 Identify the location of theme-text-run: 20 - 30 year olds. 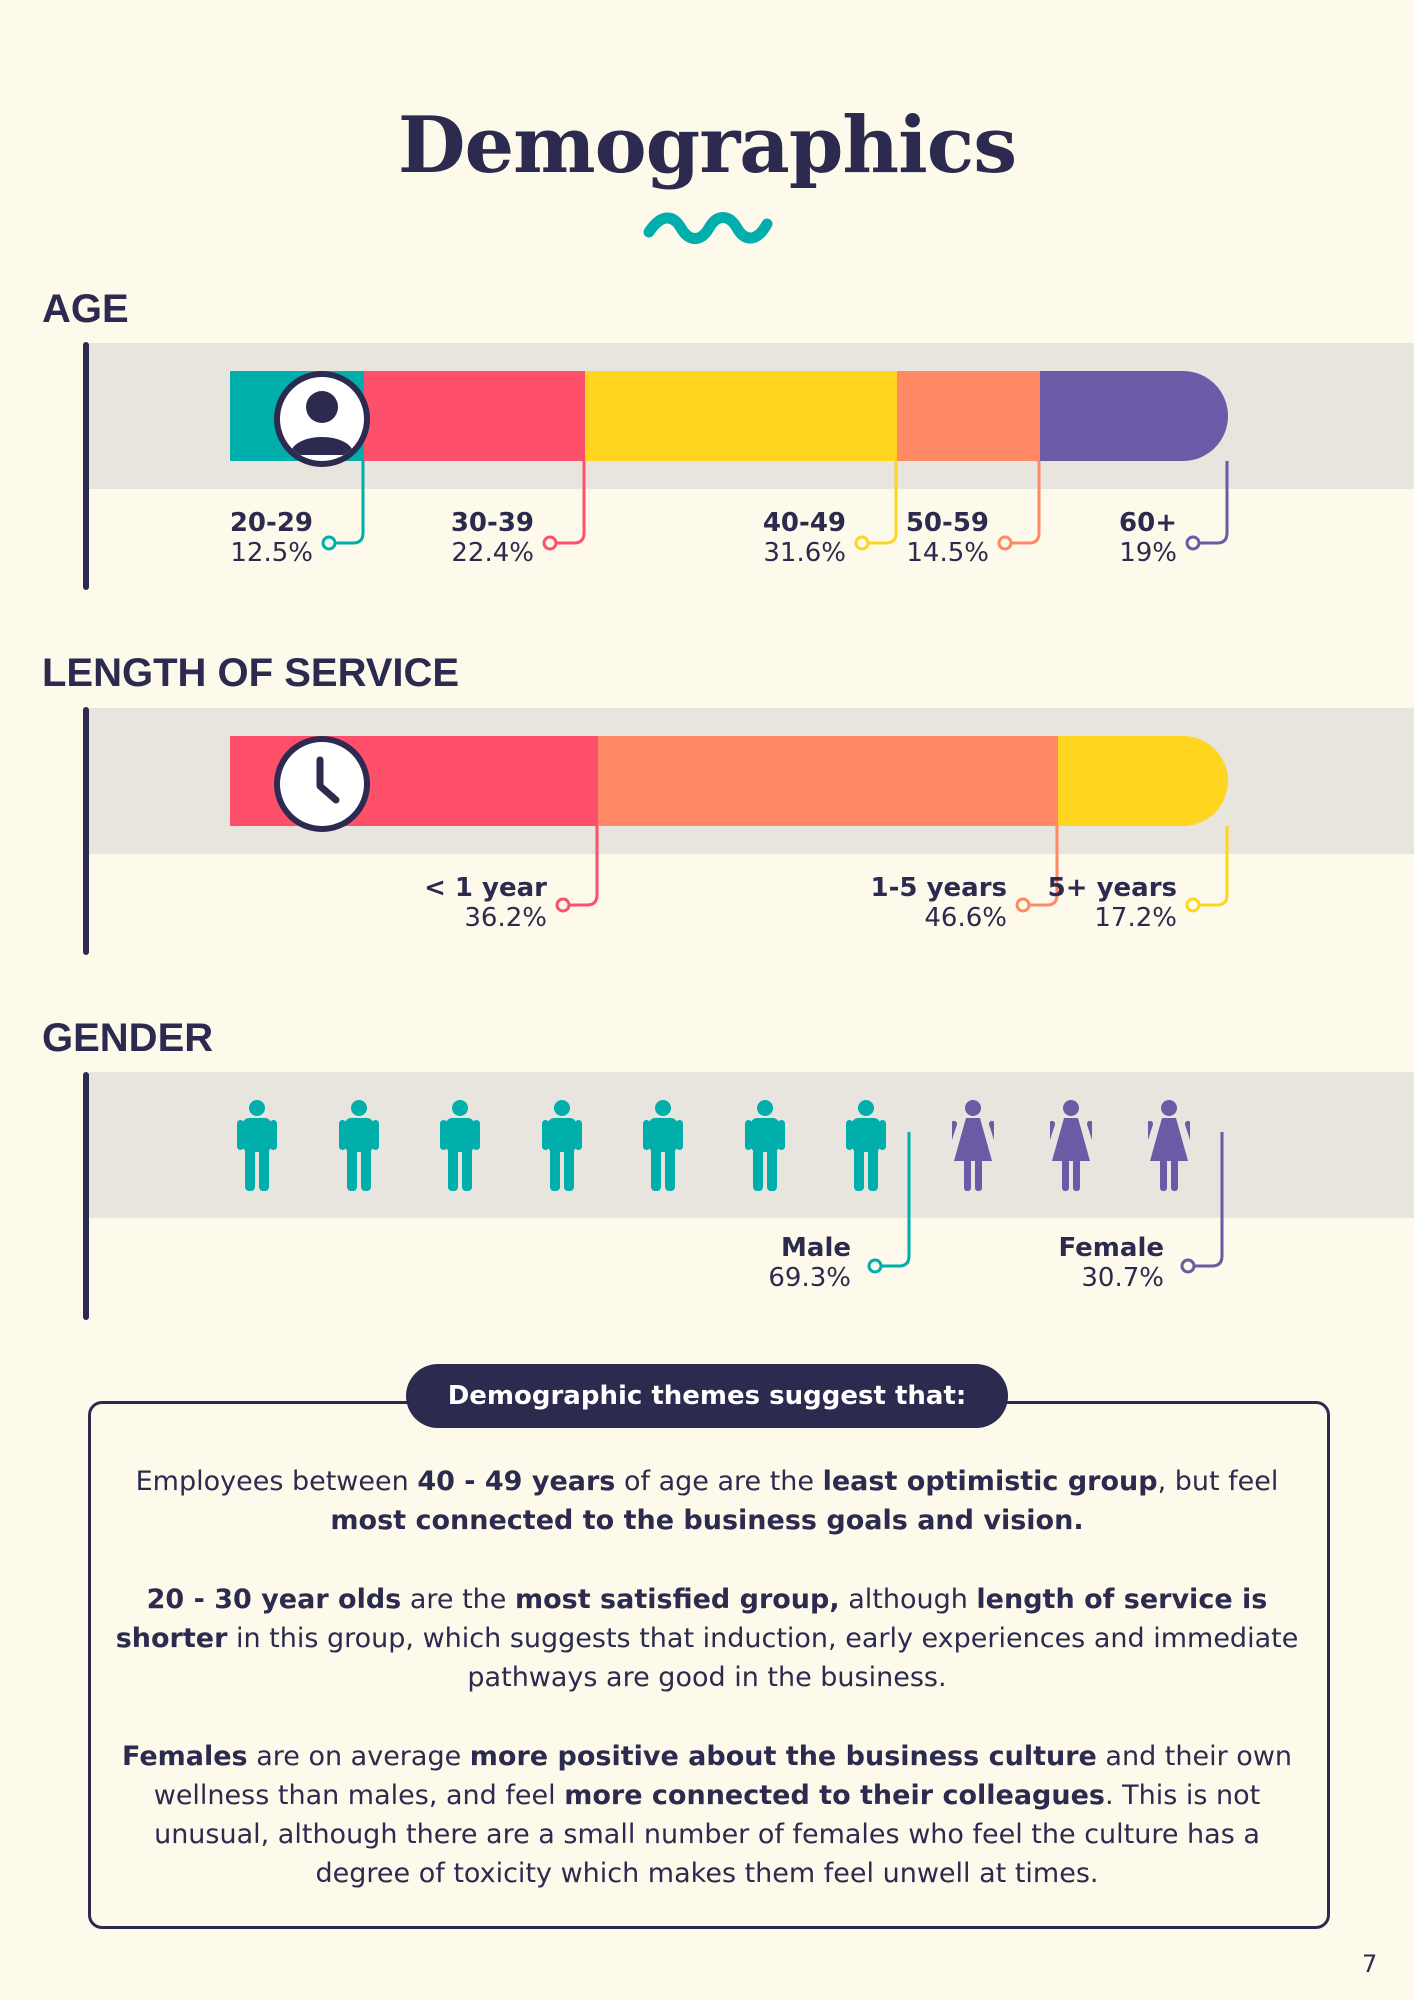
(274, 1599).